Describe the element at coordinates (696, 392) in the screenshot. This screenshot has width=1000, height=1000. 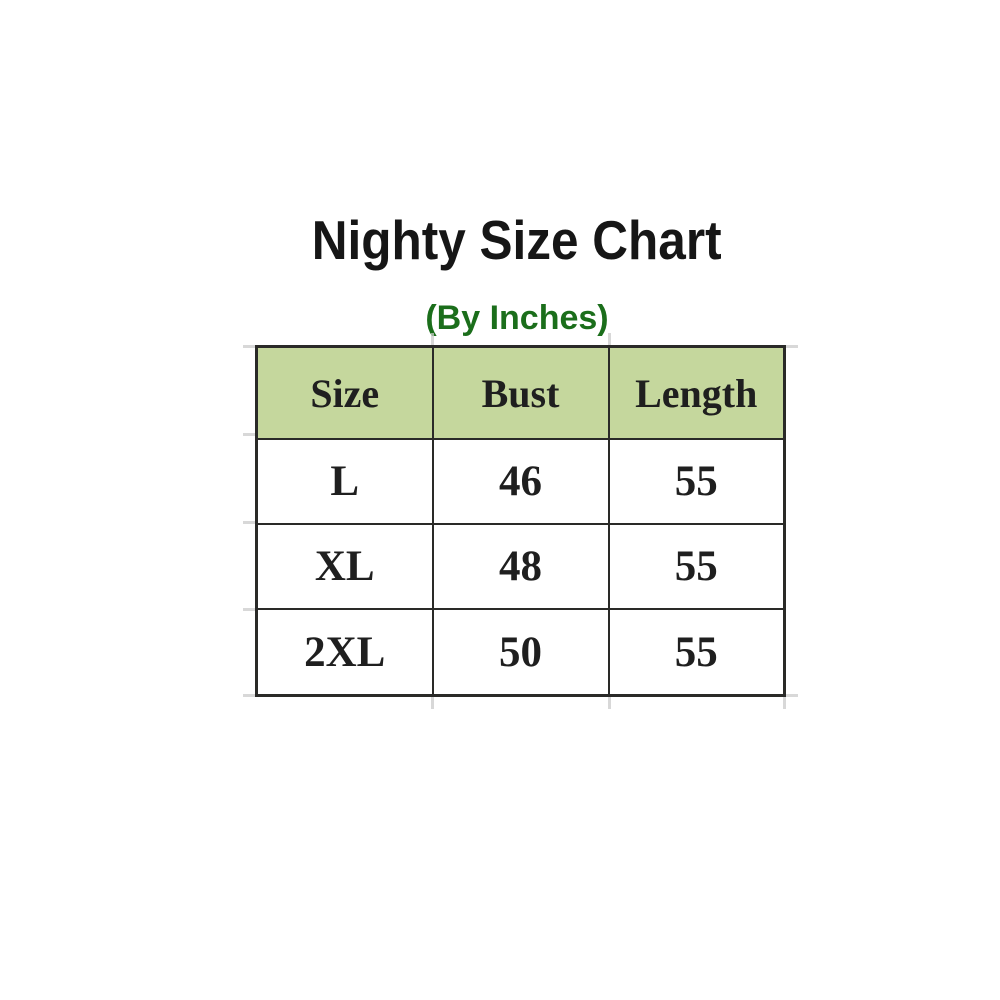
I see `column-header-length: Length` at that location.